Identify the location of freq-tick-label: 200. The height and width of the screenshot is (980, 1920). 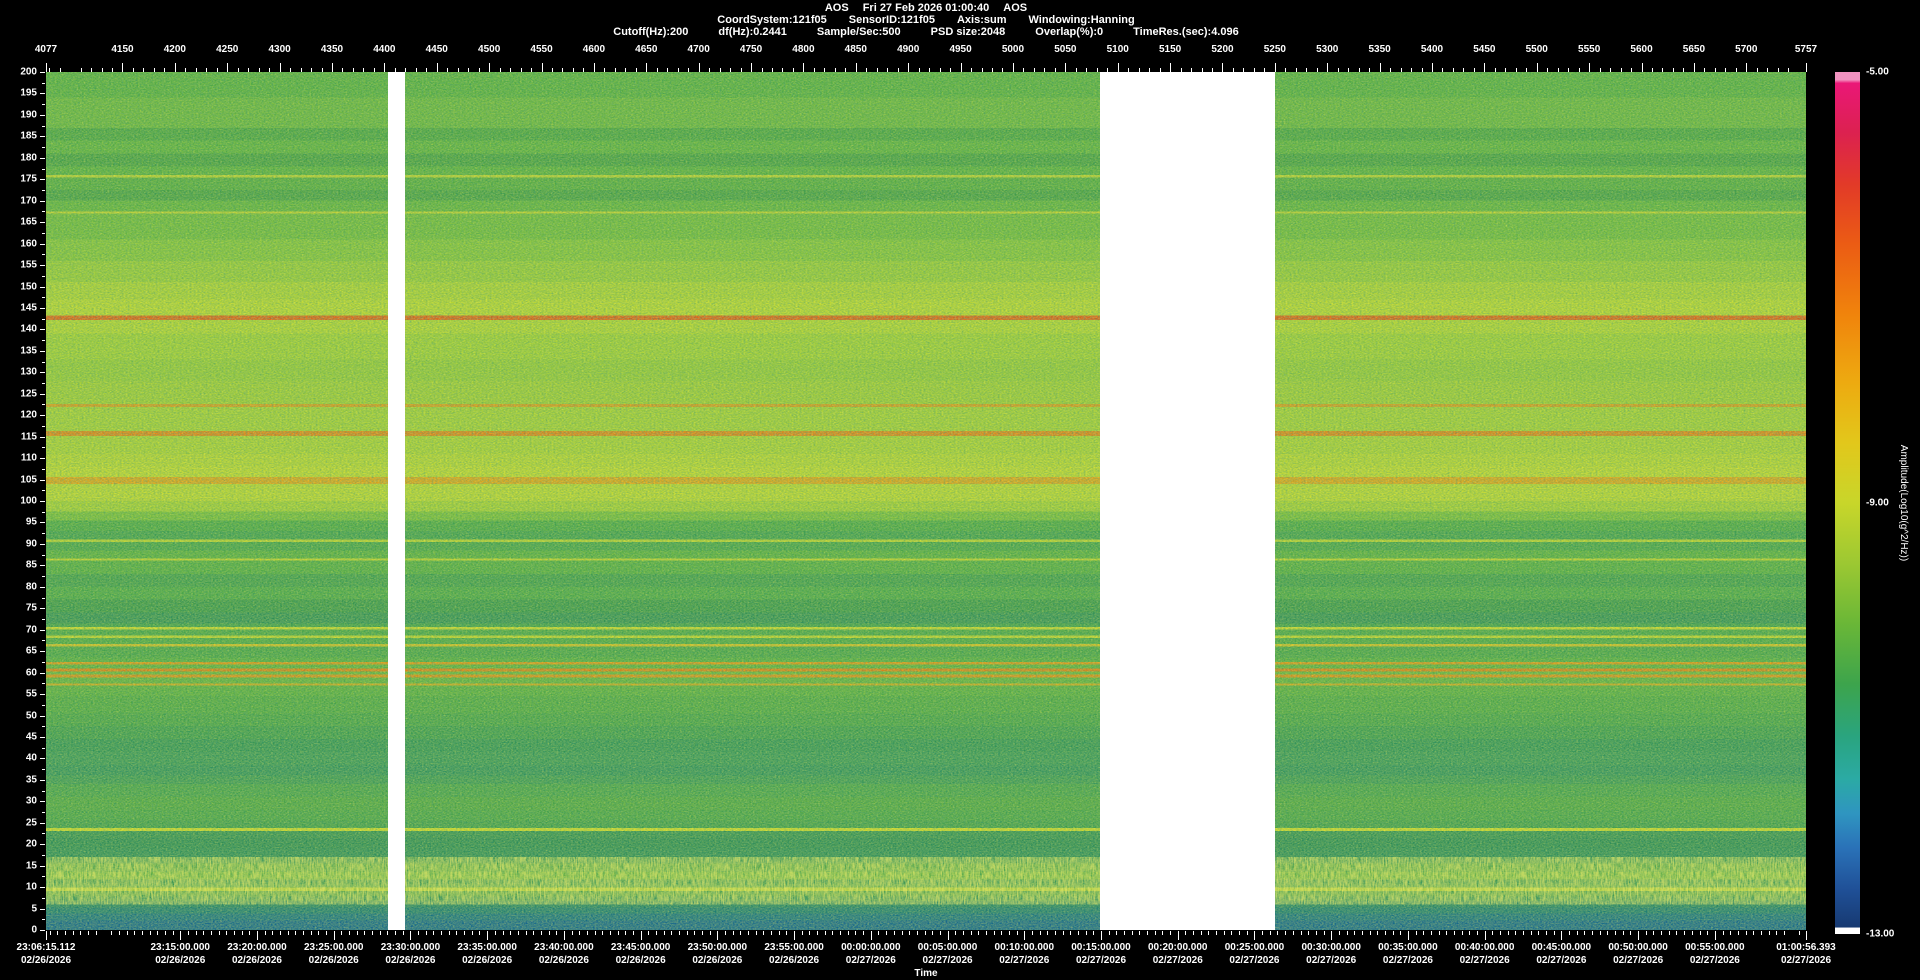
(28, 72).